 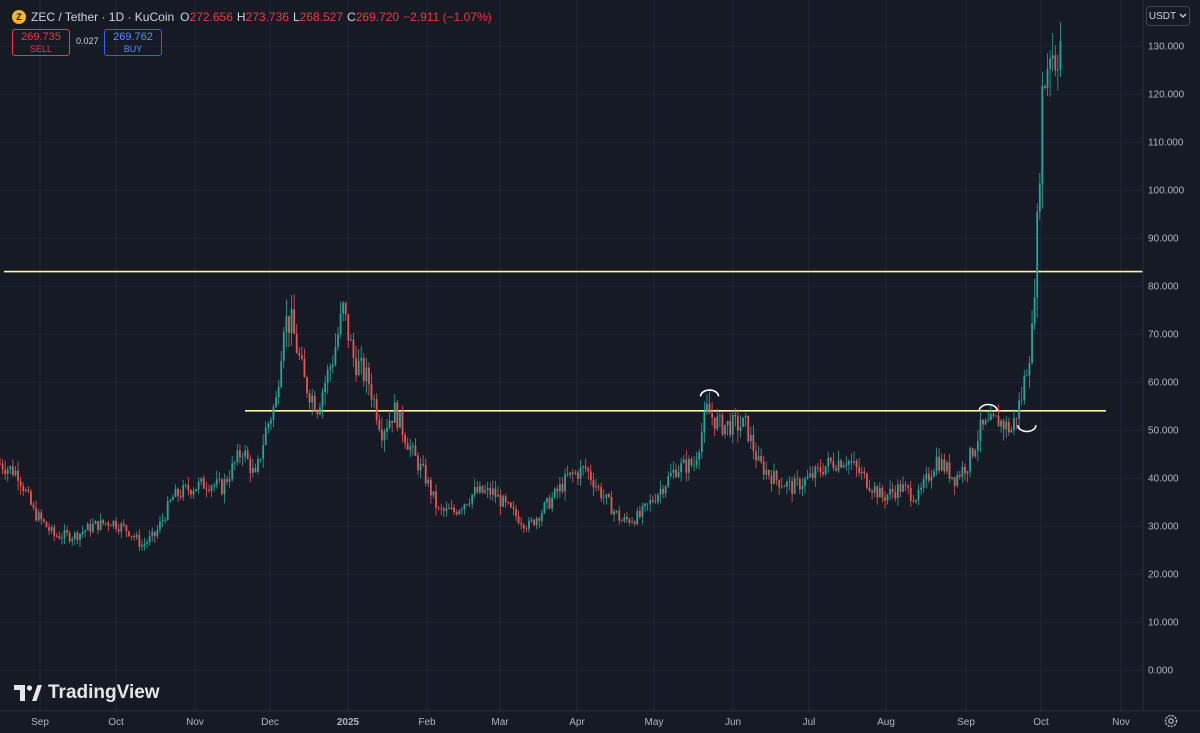 What do you see at coordinates (1171, 721) in the screenshot?
I see `gear-icon` at bounding box center [1171, 721].